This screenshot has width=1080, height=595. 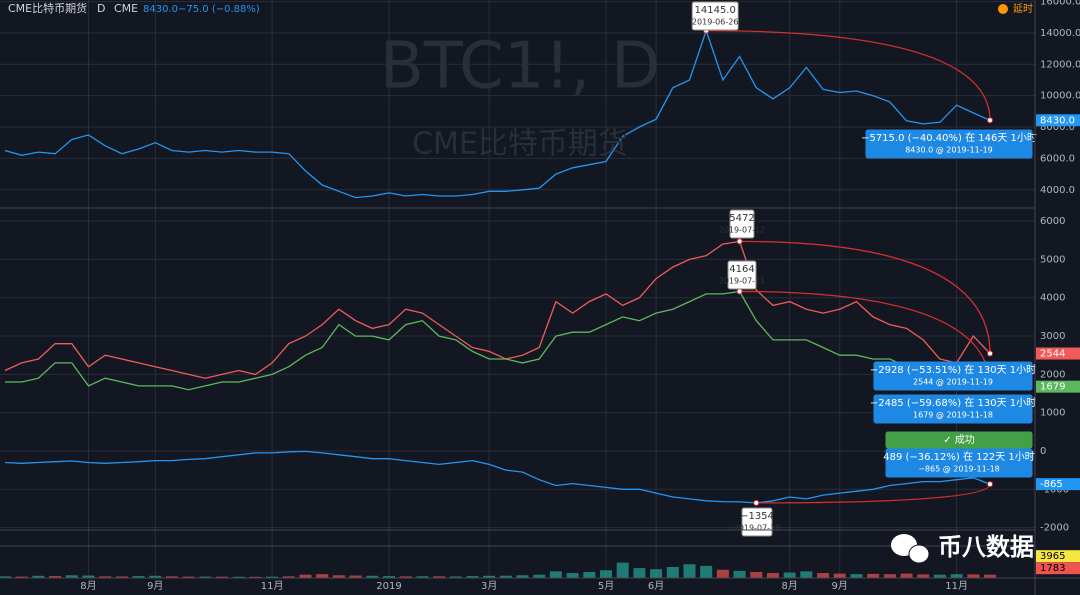 What do you see at coordinates (219, 9) in the screenshot?
I see `change: −75.0 (−0.88%)` at bounding box center [219, 9].